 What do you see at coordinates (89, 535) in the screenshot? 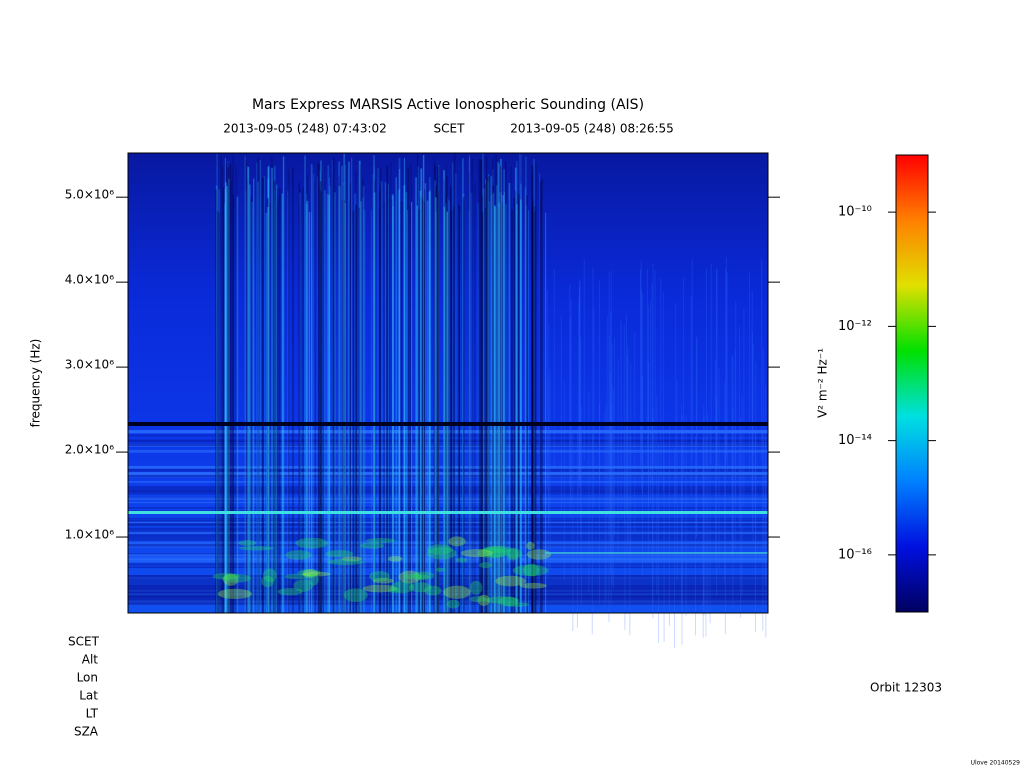
I see `y-tick-label: 1.0×10⁶` at bounding box center [89, 535].